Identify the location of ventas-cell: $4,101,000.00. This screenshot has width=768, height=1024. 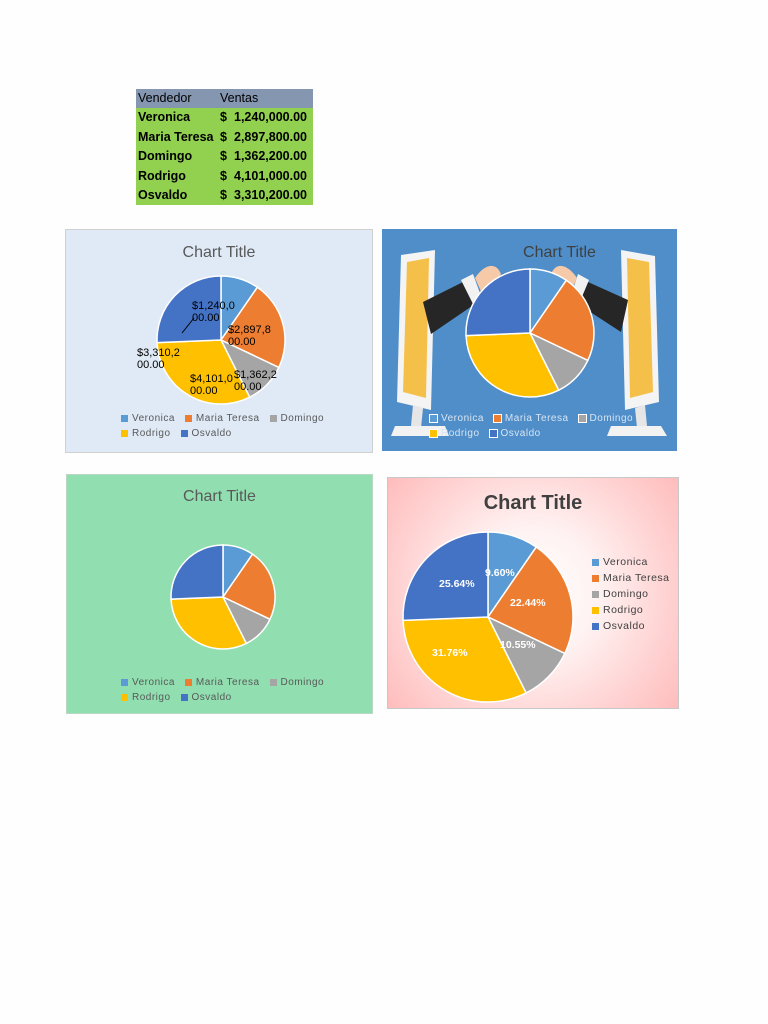
(265, 176).